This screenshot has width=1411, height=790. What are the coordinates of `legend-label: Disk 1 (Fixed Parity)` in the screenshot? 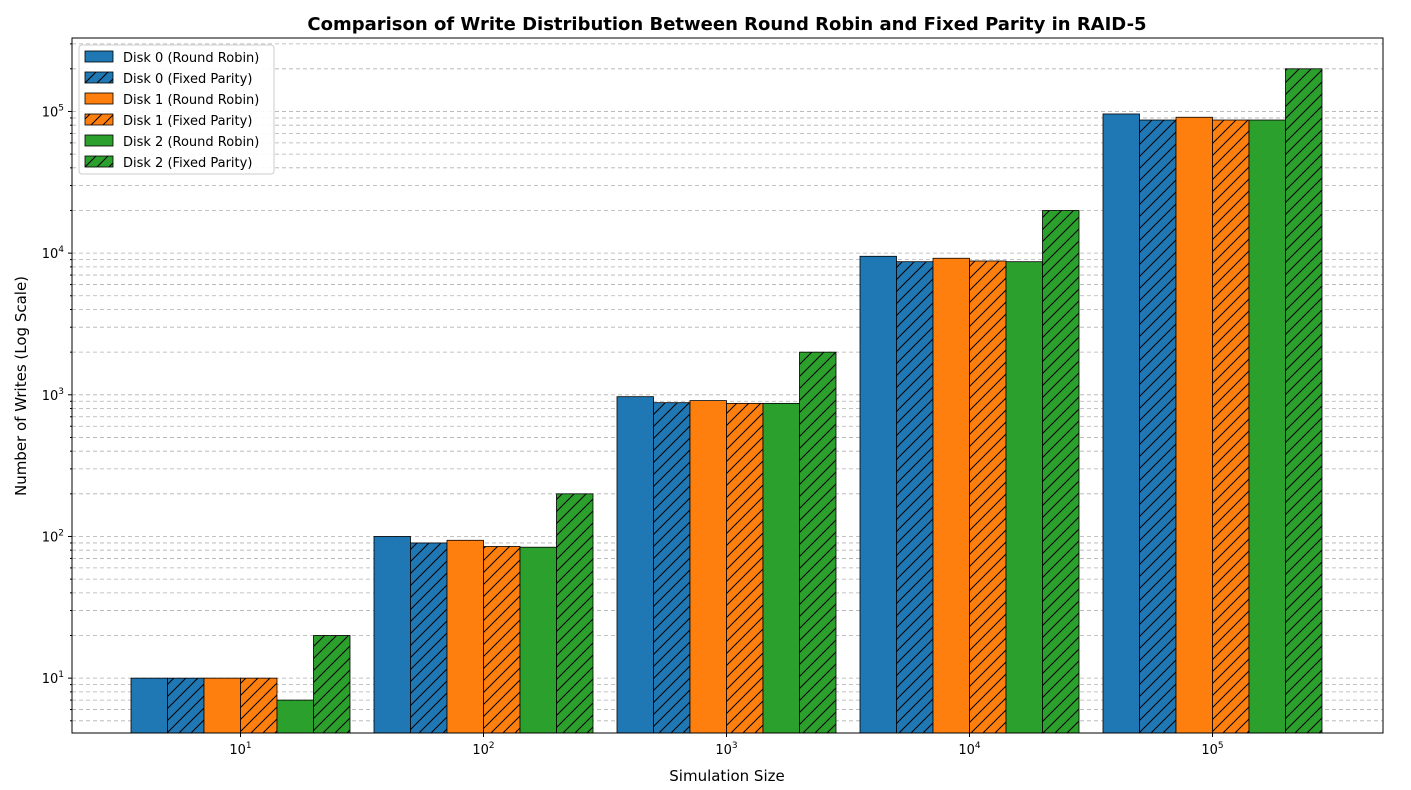 It's located at (187, 121).